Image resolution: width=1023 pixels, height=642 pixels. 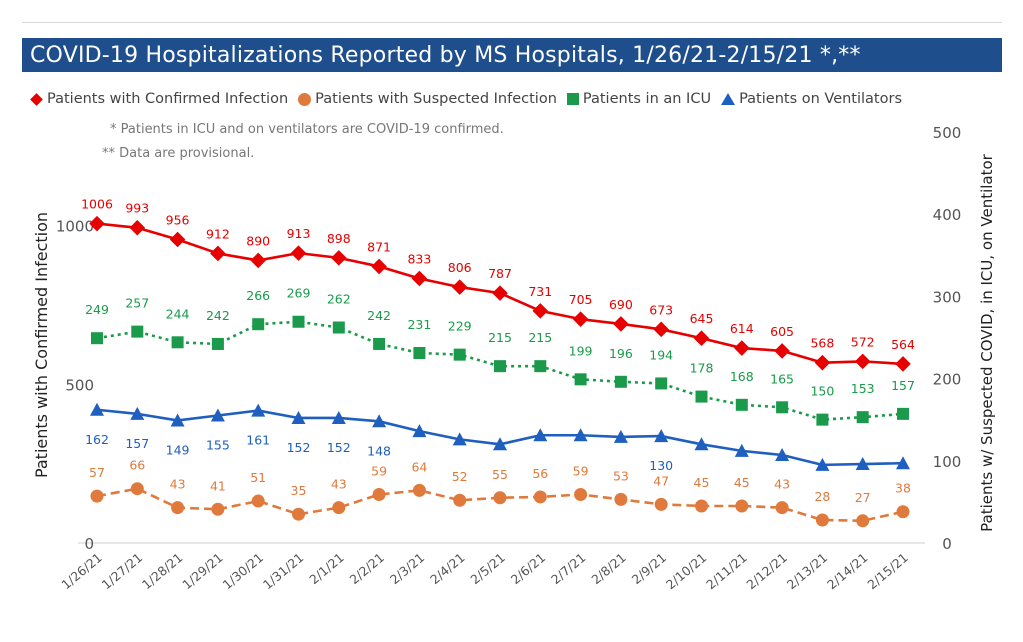 What do you see at coordinates (258, 440) in the screenshot?
I see `data-label: 161` at bounding box center [258, 440].